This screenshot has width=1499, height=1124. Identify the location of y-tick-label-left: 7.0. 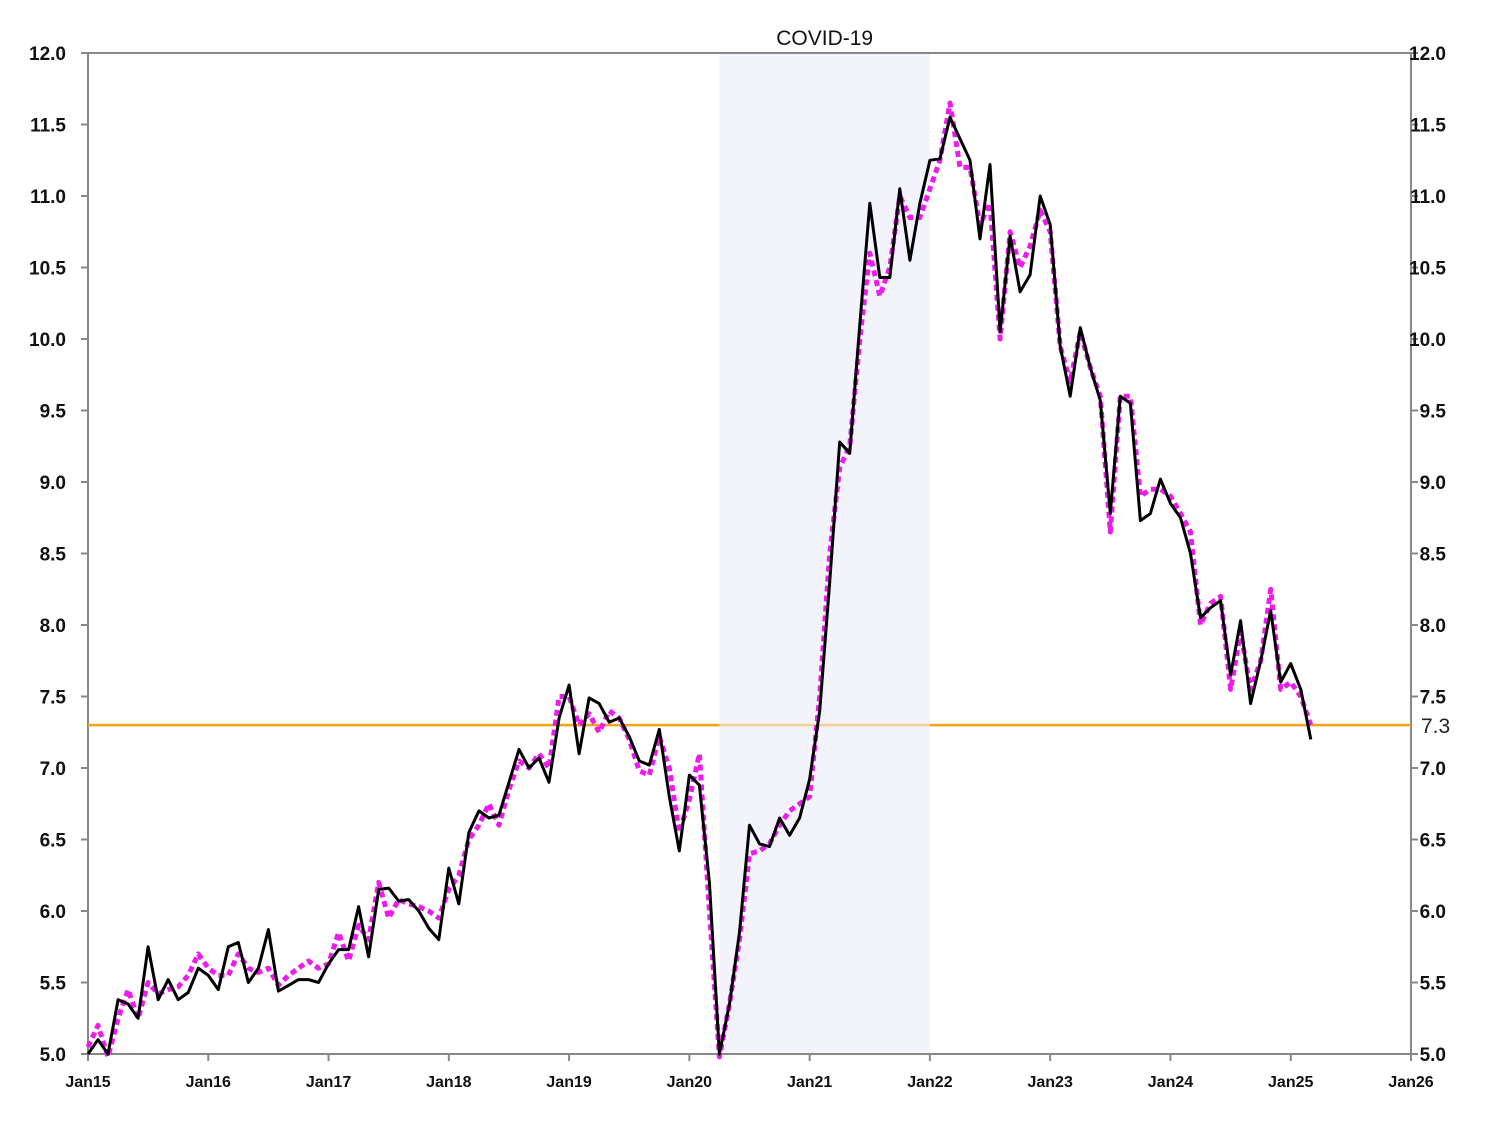
(53, 769).